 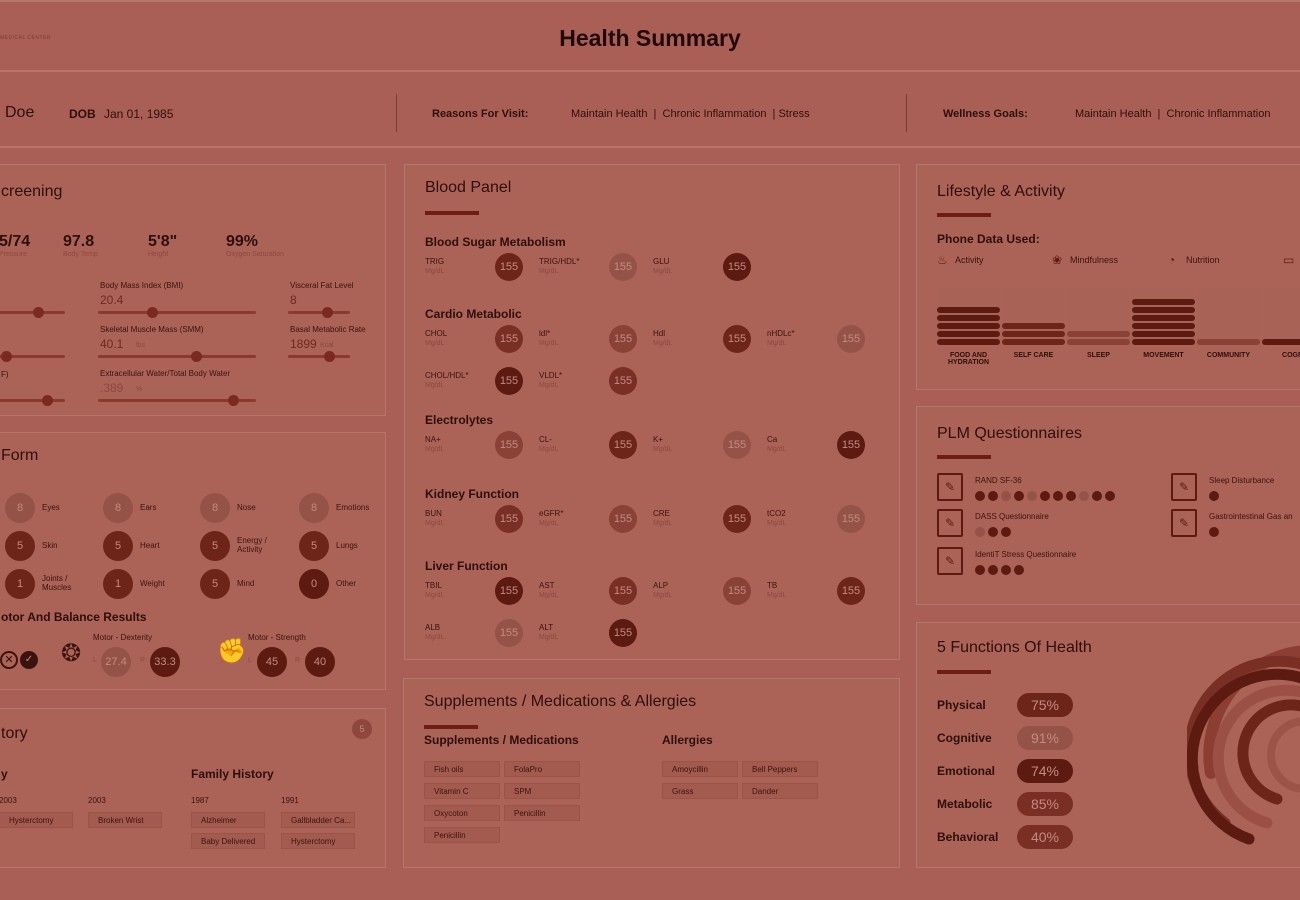 What do you see at coordinates (1098, 355) in the screenshot?
I see `chart-category-label: SLEEP` at bounding box center [1098, 355].